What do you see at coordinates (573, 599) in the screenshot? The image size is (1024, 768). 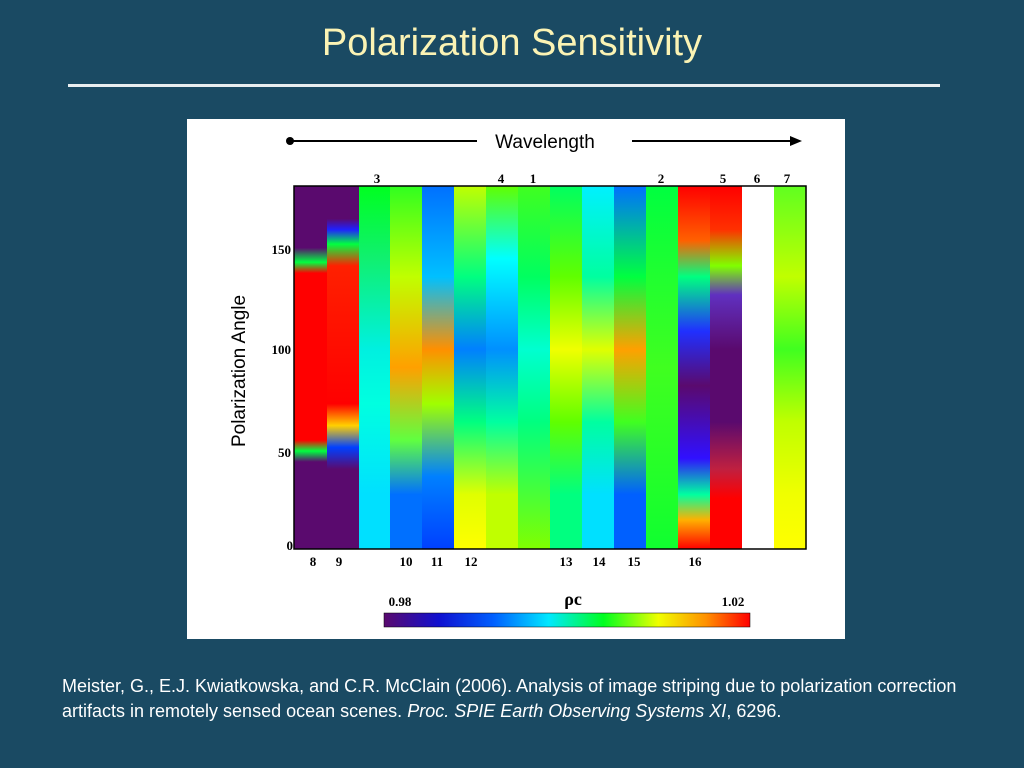 I see `colorbar-title: ρc` at bounding box center [573, 599].